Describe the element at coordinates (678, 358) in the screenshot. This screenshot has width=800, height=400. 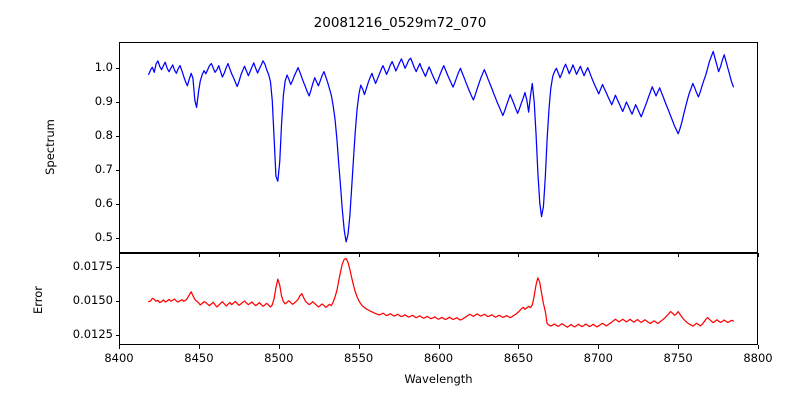
I see `xtick-label: 8750` at that location.